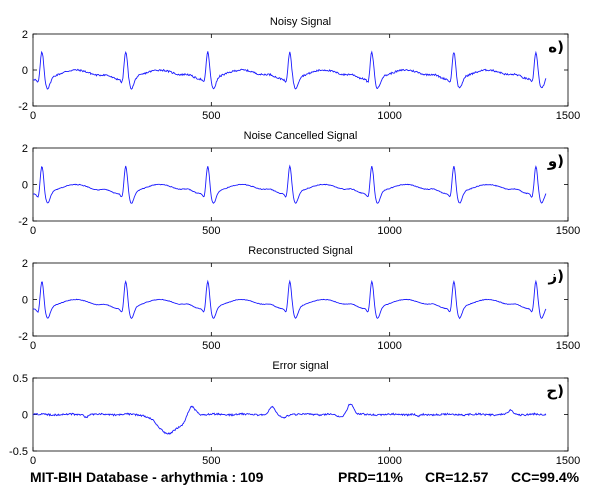  What do you see at coordinates (555, 161) in the screenshot?
I see `panel-tag: و)` at bounding box center [555, 161].